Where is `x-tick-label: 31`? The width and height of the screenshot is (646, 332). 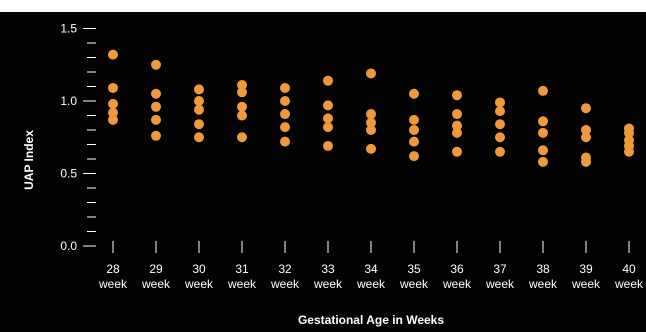 x-tick-label: 31 is located at coordinates (242, 269).